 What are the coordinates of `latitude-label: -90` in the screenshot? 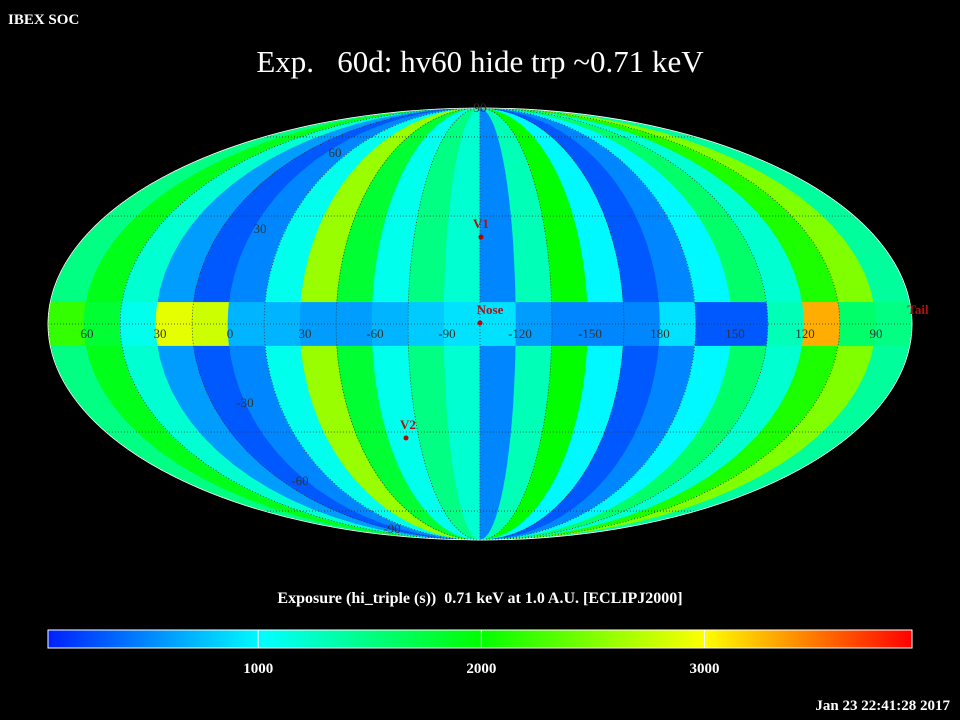 It's located at (391, 528).